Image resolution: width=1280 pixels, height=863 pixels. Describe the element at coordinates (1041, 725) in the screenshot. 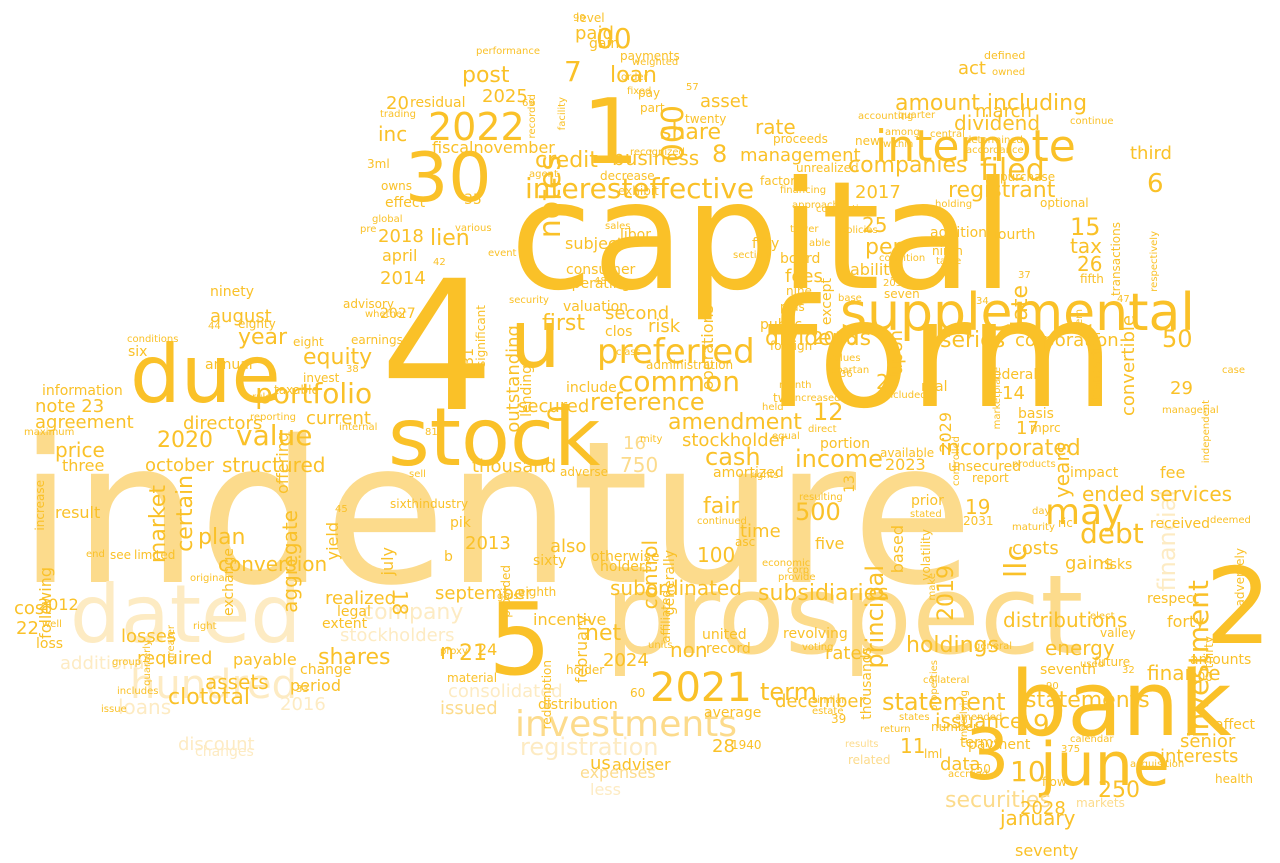

I see `word-nine: 9` at that location.